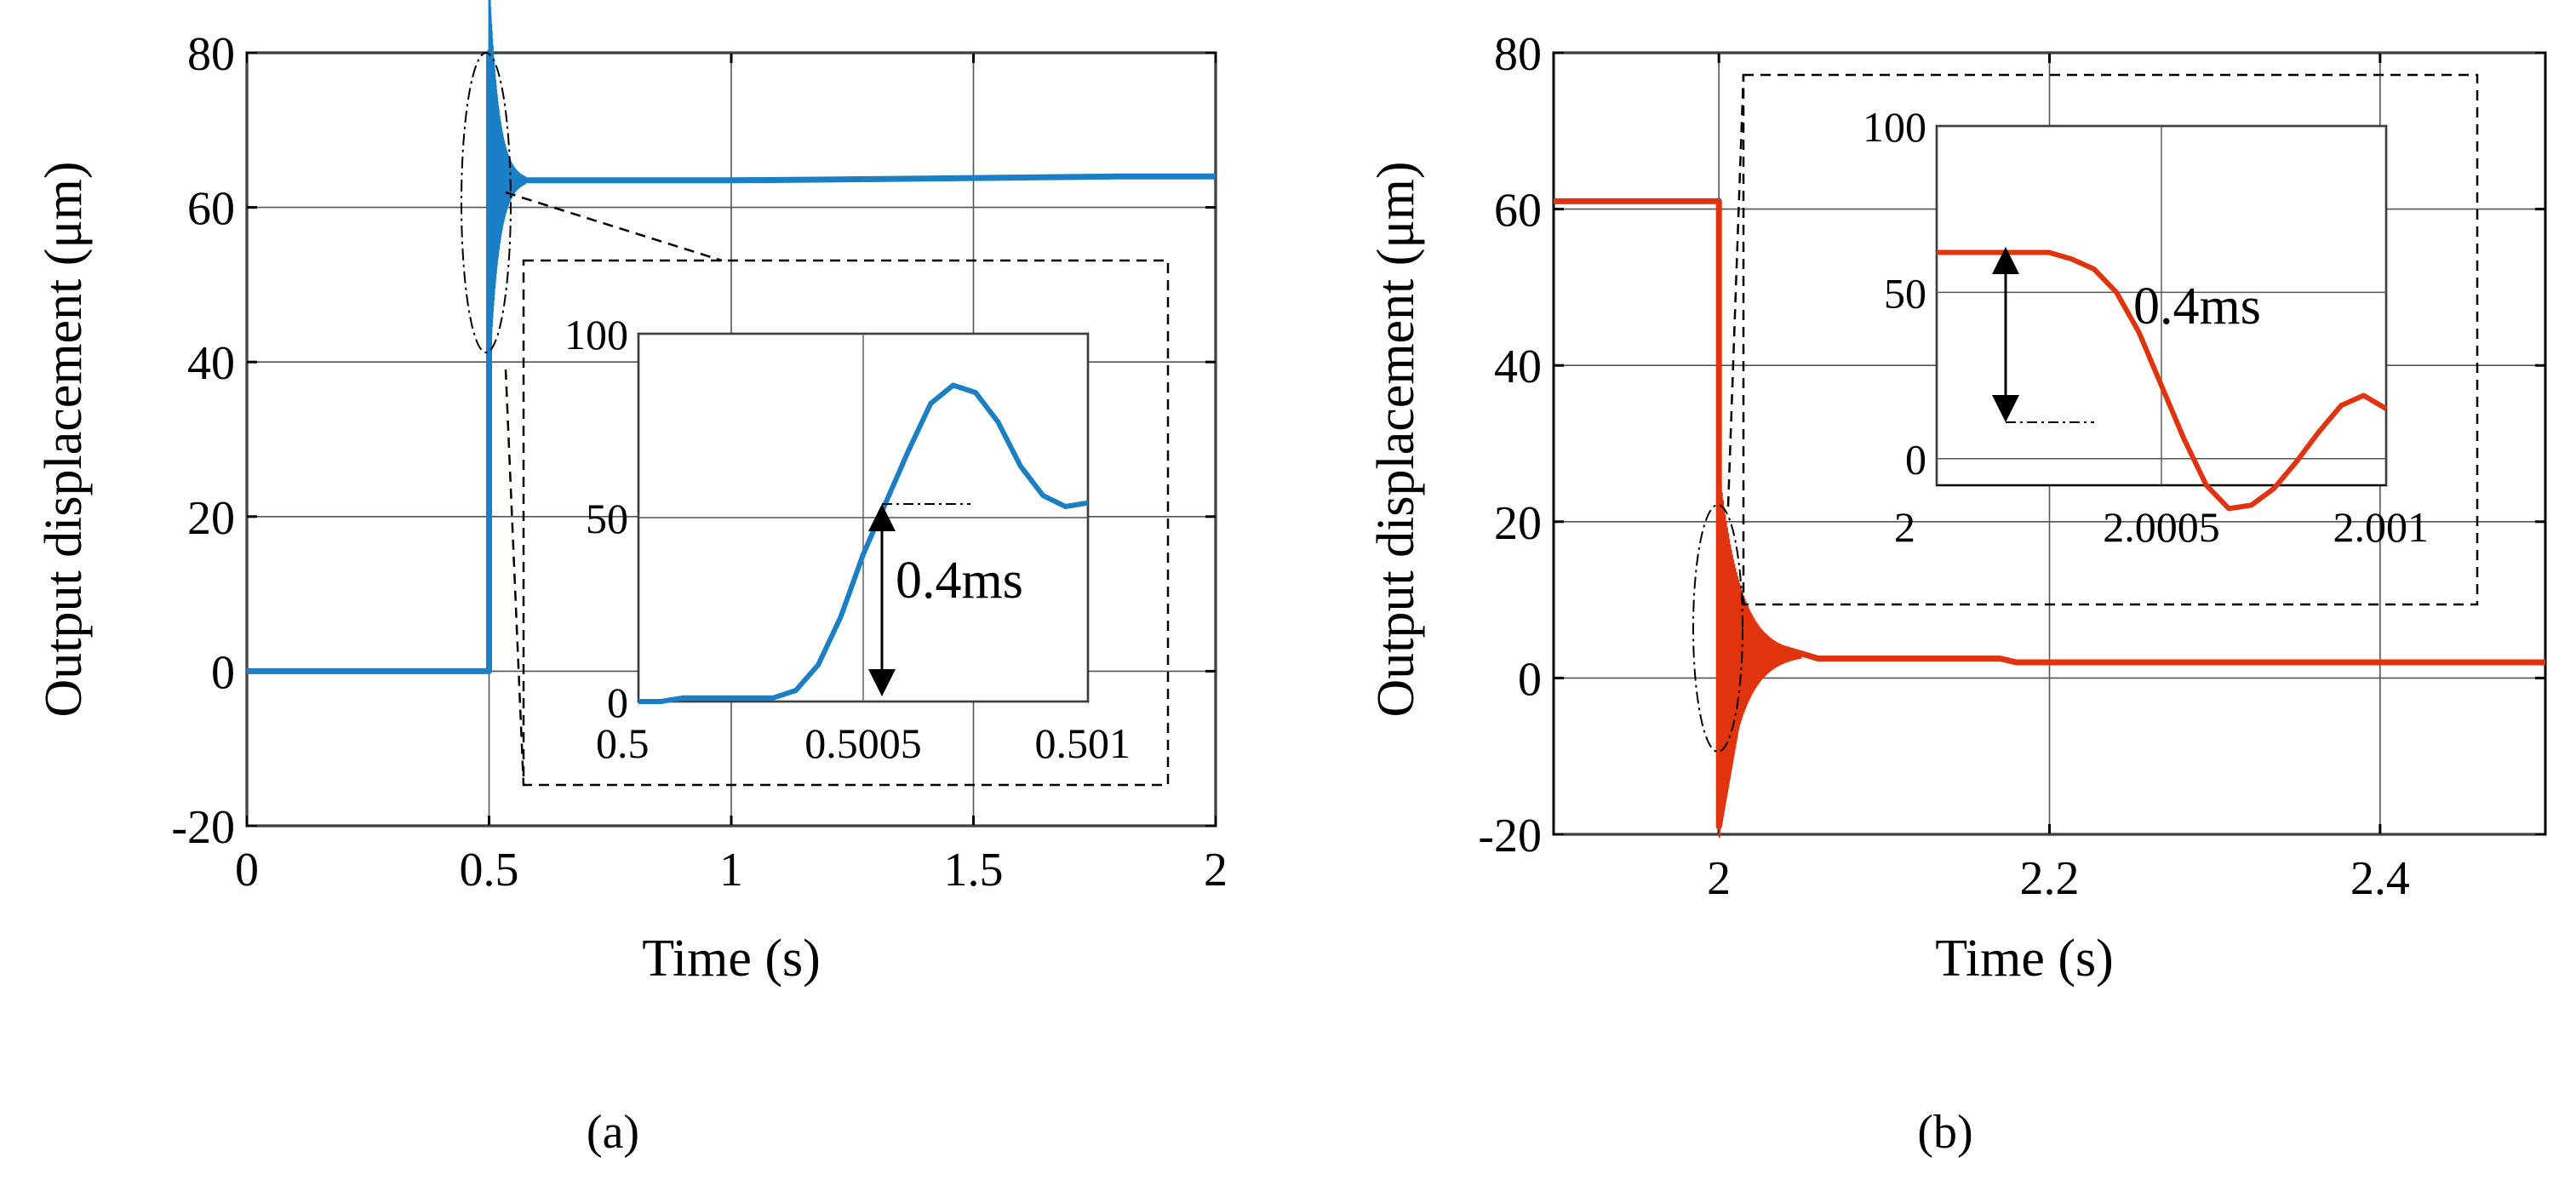 This screenshot has width=2576, height=1197. I want to click on b-y-tick-label: 40, so click(1518, 367).